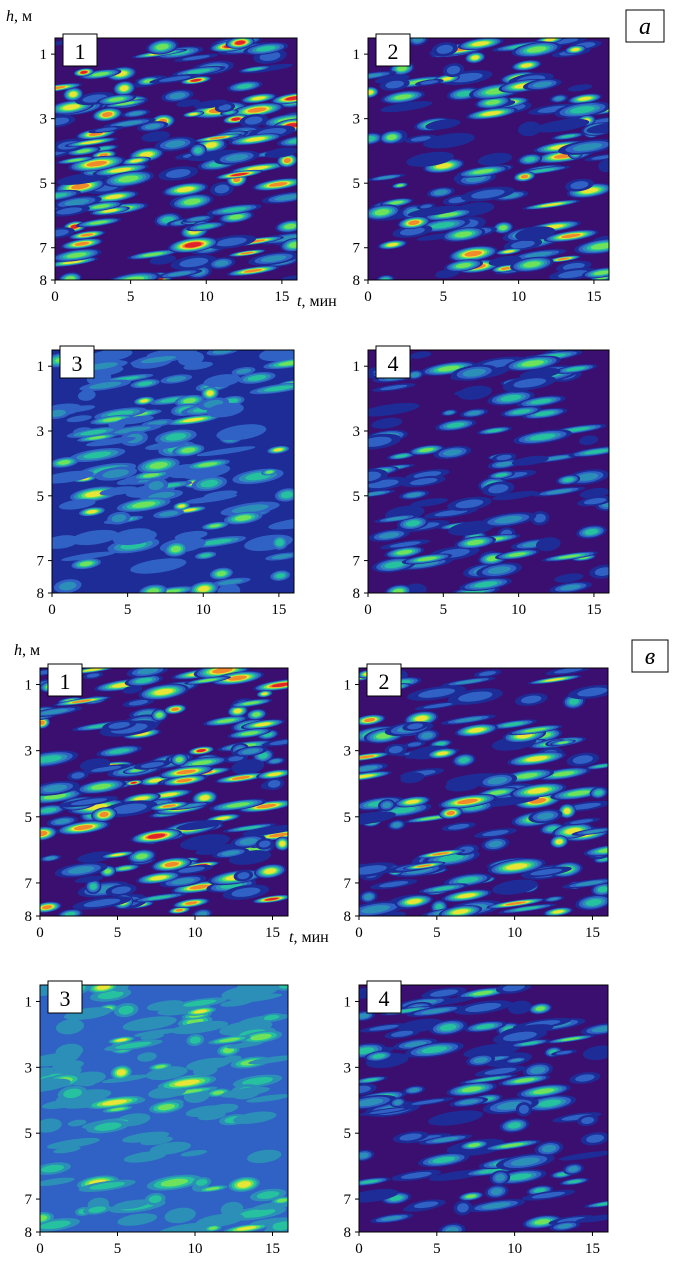  I want to click on group-badge-v-text: в, so click(650, 657).